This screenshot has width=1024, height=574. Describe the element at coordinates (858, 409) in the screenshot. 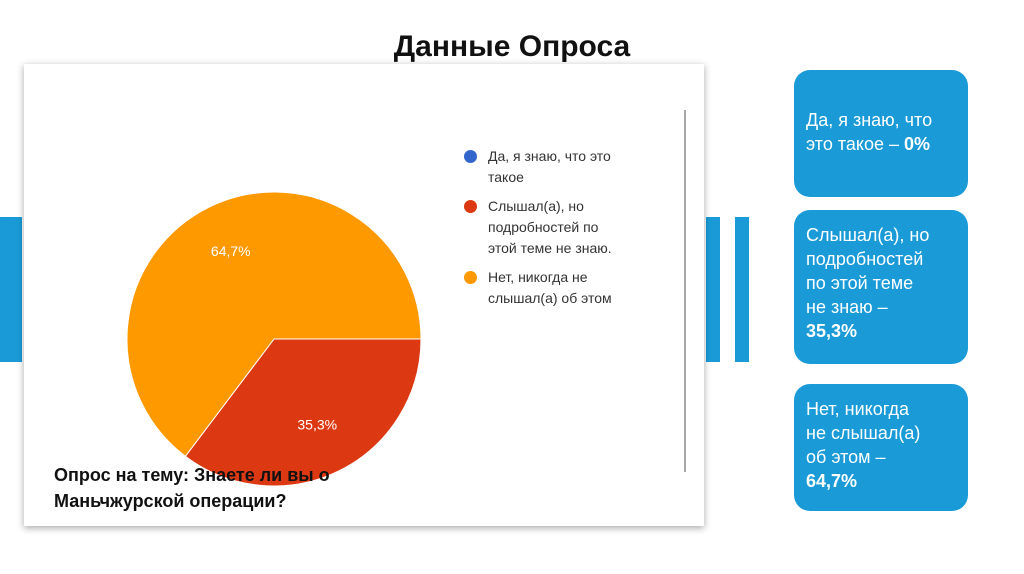

I see `bubble-no-line1: Нет, никогда` at that location.